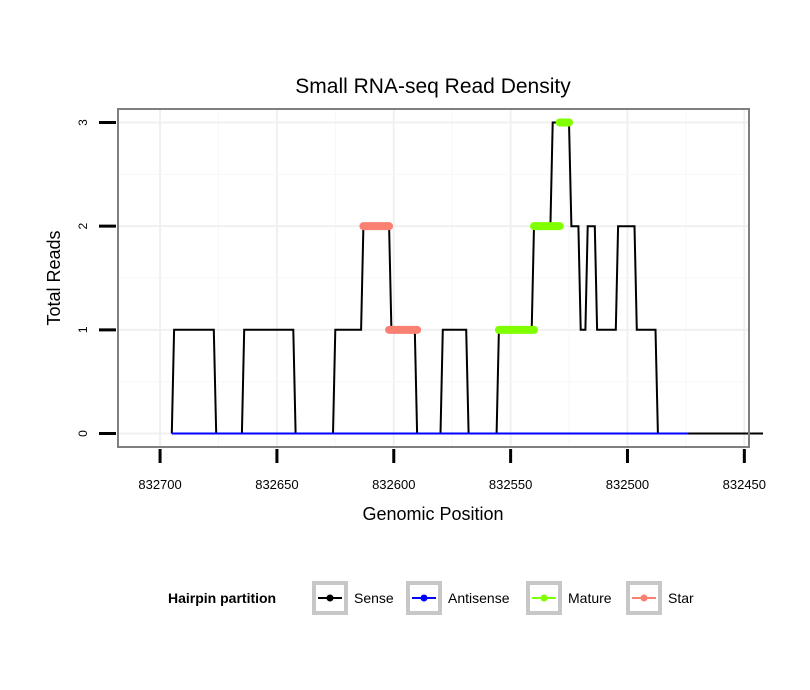 Image resolution: width=810 pixels, height=690 pixels. Describe the element at coordinates (83, 226) in the screenshot. I see `y-tick-label: 2` at that location.